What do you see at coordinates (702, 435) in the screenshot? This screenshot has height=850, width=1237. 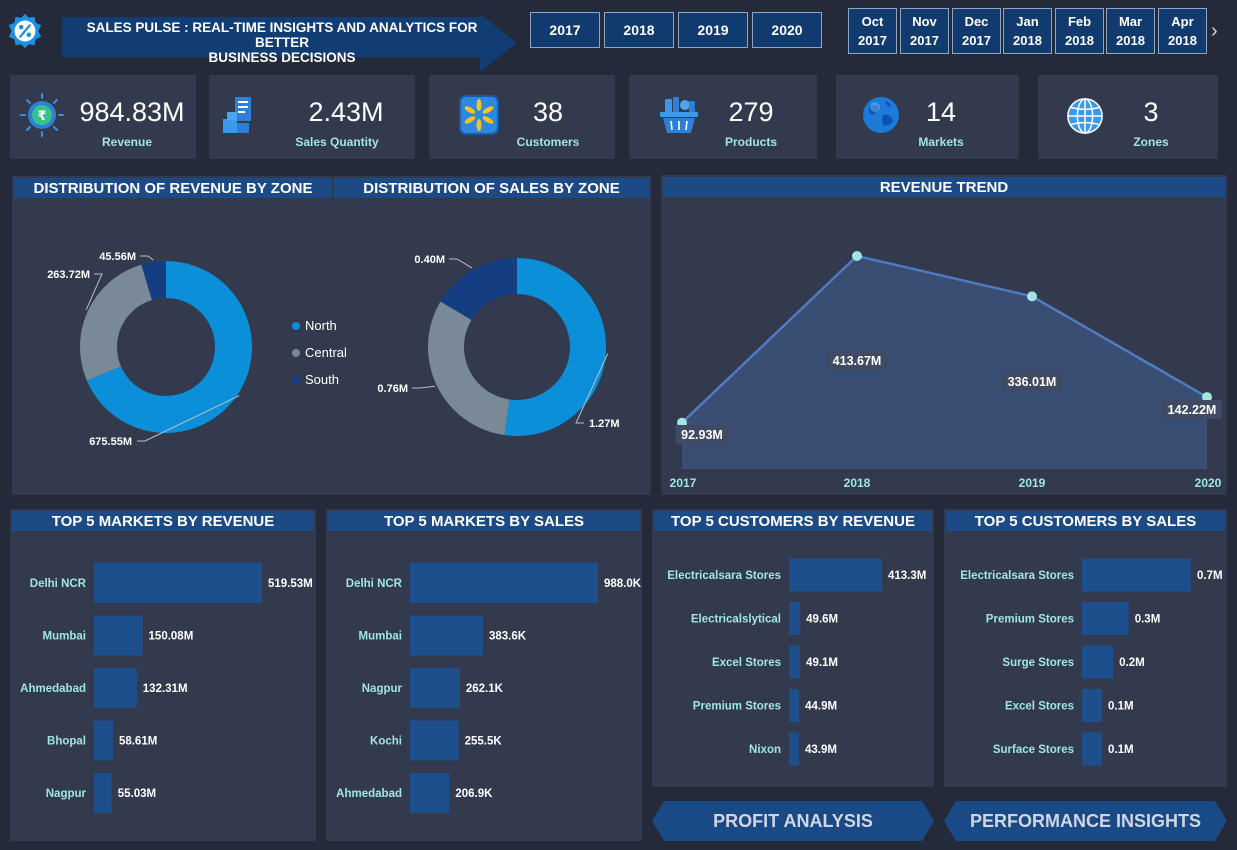 I see `trend-data-label: 92.93M` at bounding box center [702, 435].